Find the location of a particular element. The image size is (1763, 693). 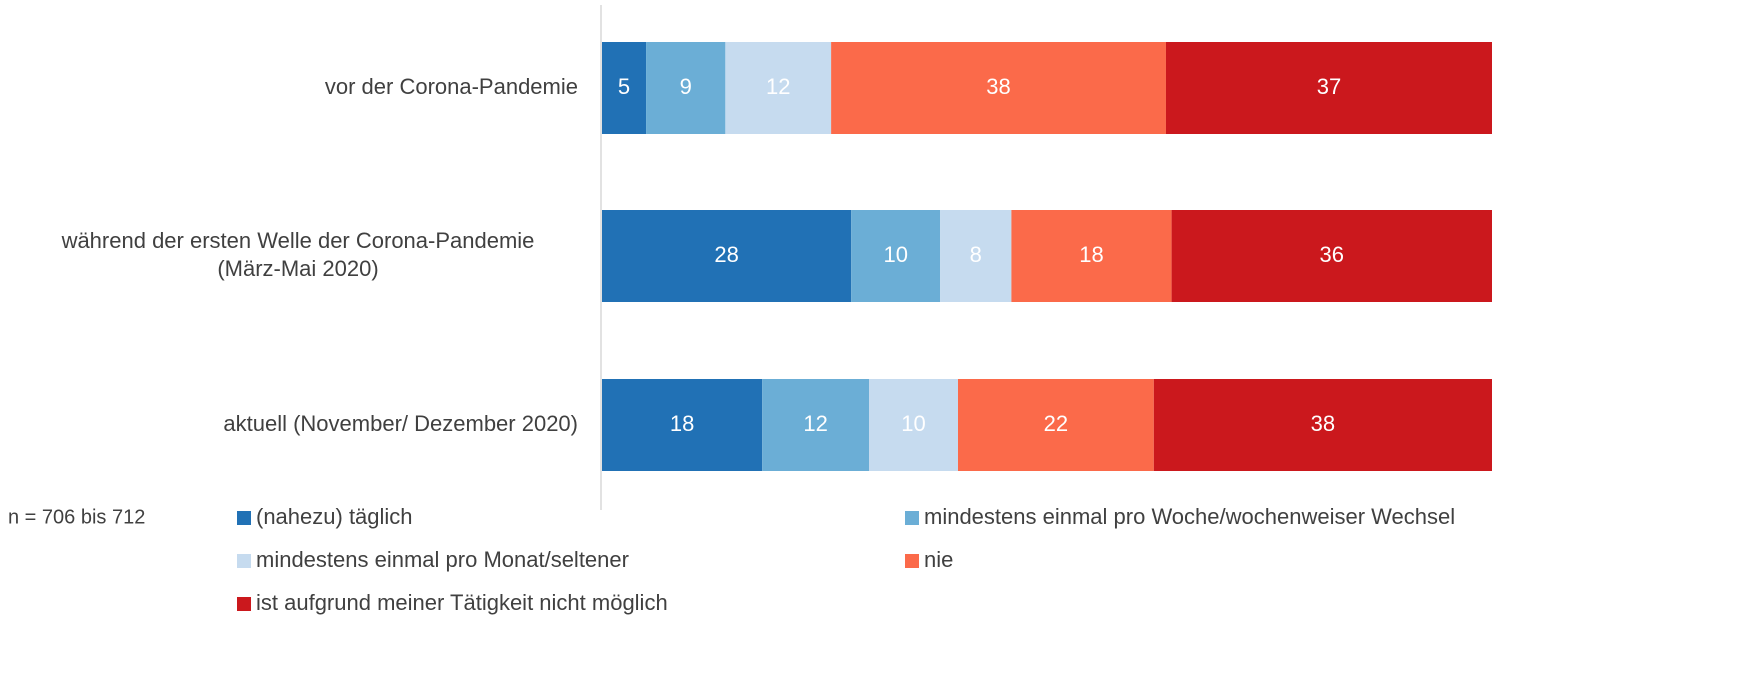

data-label: 9 is located at coordinates (686, 86).